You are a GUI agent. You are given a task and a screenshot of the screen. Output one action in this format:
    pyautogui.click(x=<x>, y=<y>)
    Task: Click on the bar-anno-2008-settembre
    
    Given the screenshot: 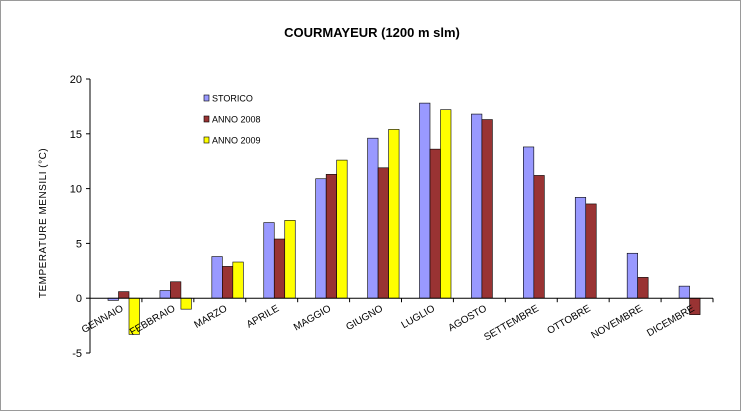 What is the action you would take?
    pyautogui.click(x=539, y=237)
    